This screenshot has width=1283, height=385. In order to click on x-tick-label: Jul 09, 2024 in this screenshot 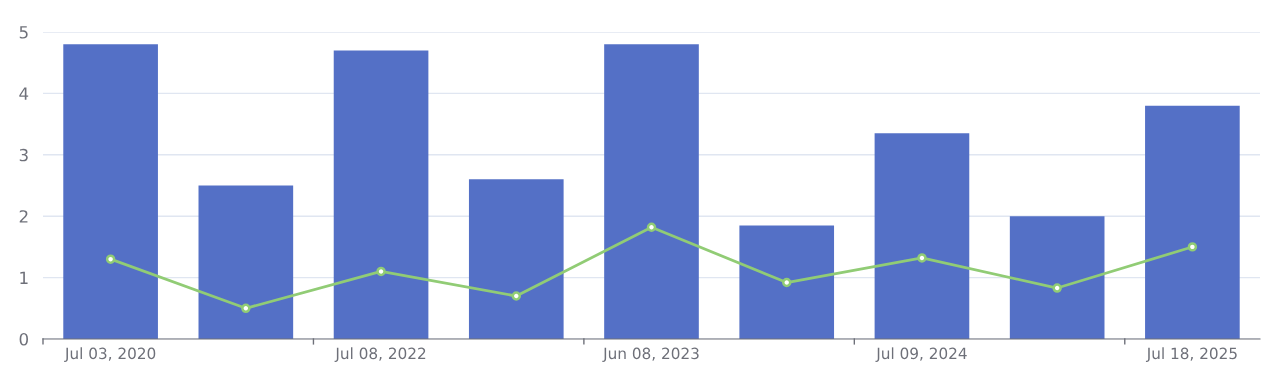, I will do `click(921, 354)`.